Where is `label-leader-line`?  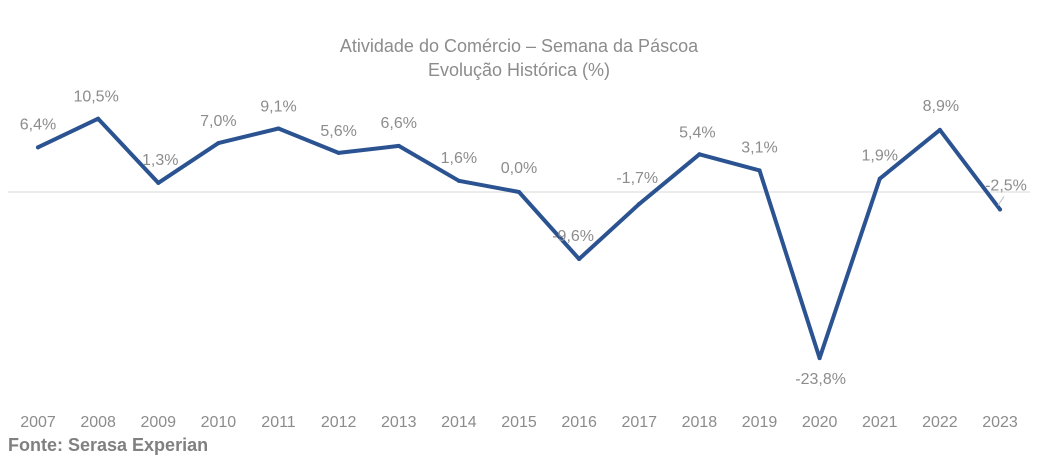 label-leader-line is located at coordinates (1001, 201).